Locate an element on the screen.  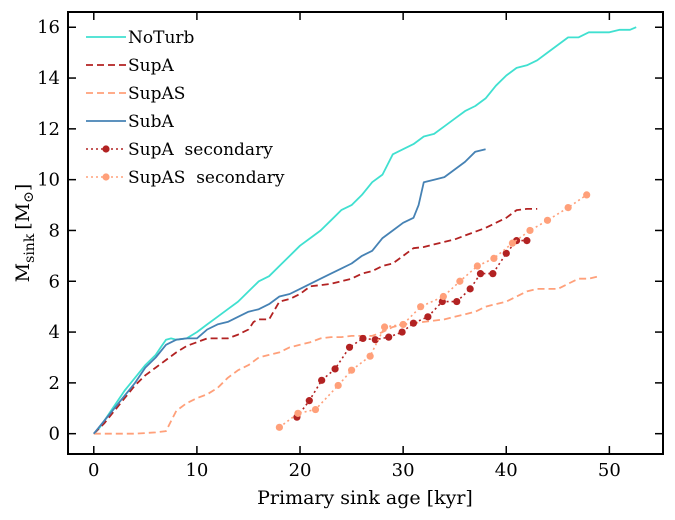
y-tick-label-8: 8 is located at coordinates (54, 230).